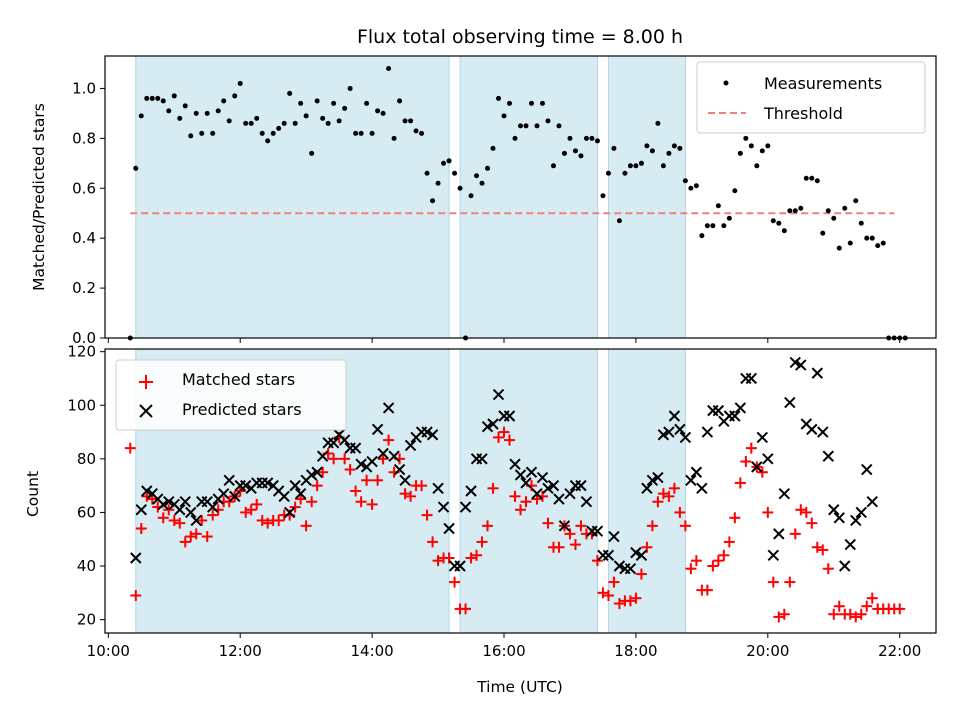 This screenshot has height=720, width=960. Describe the element at coordinates (81, 352) in the screenshot. I see `bottom-y-tick-label: 120` at that location.